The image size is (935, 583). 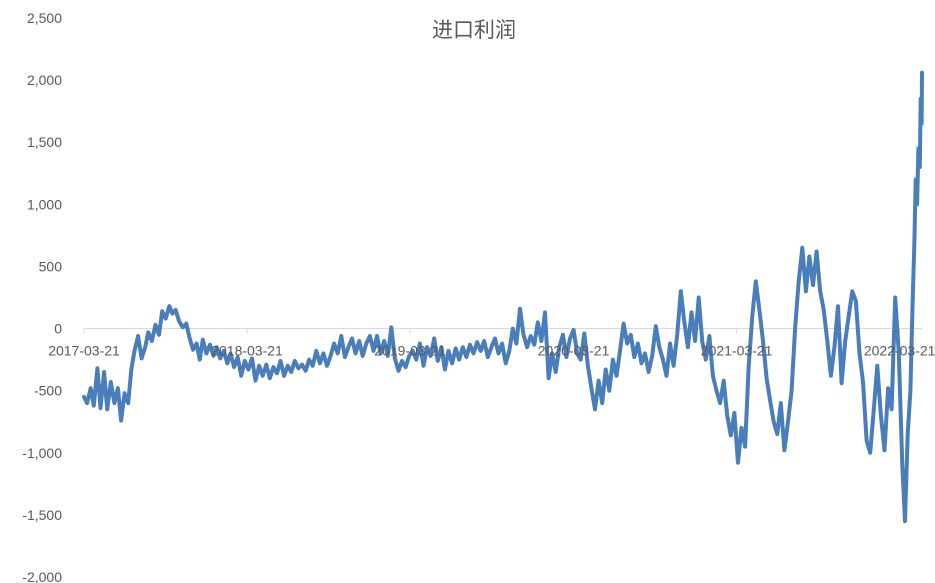 I want to click on y-tick-label: 1,000, so click(x=44, y=204).